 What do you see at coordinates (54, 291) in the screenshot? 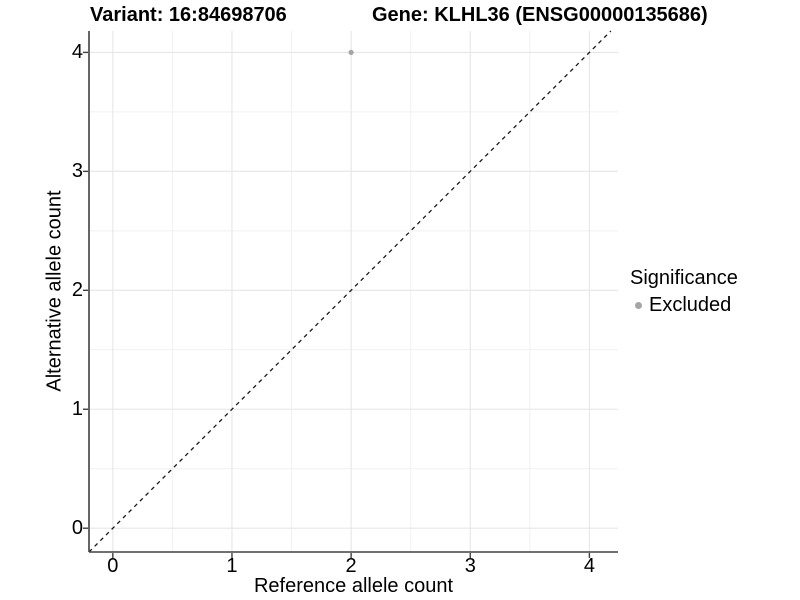
I see `y-axis-title: Alternative allele count` at bounding box center [54, 291].